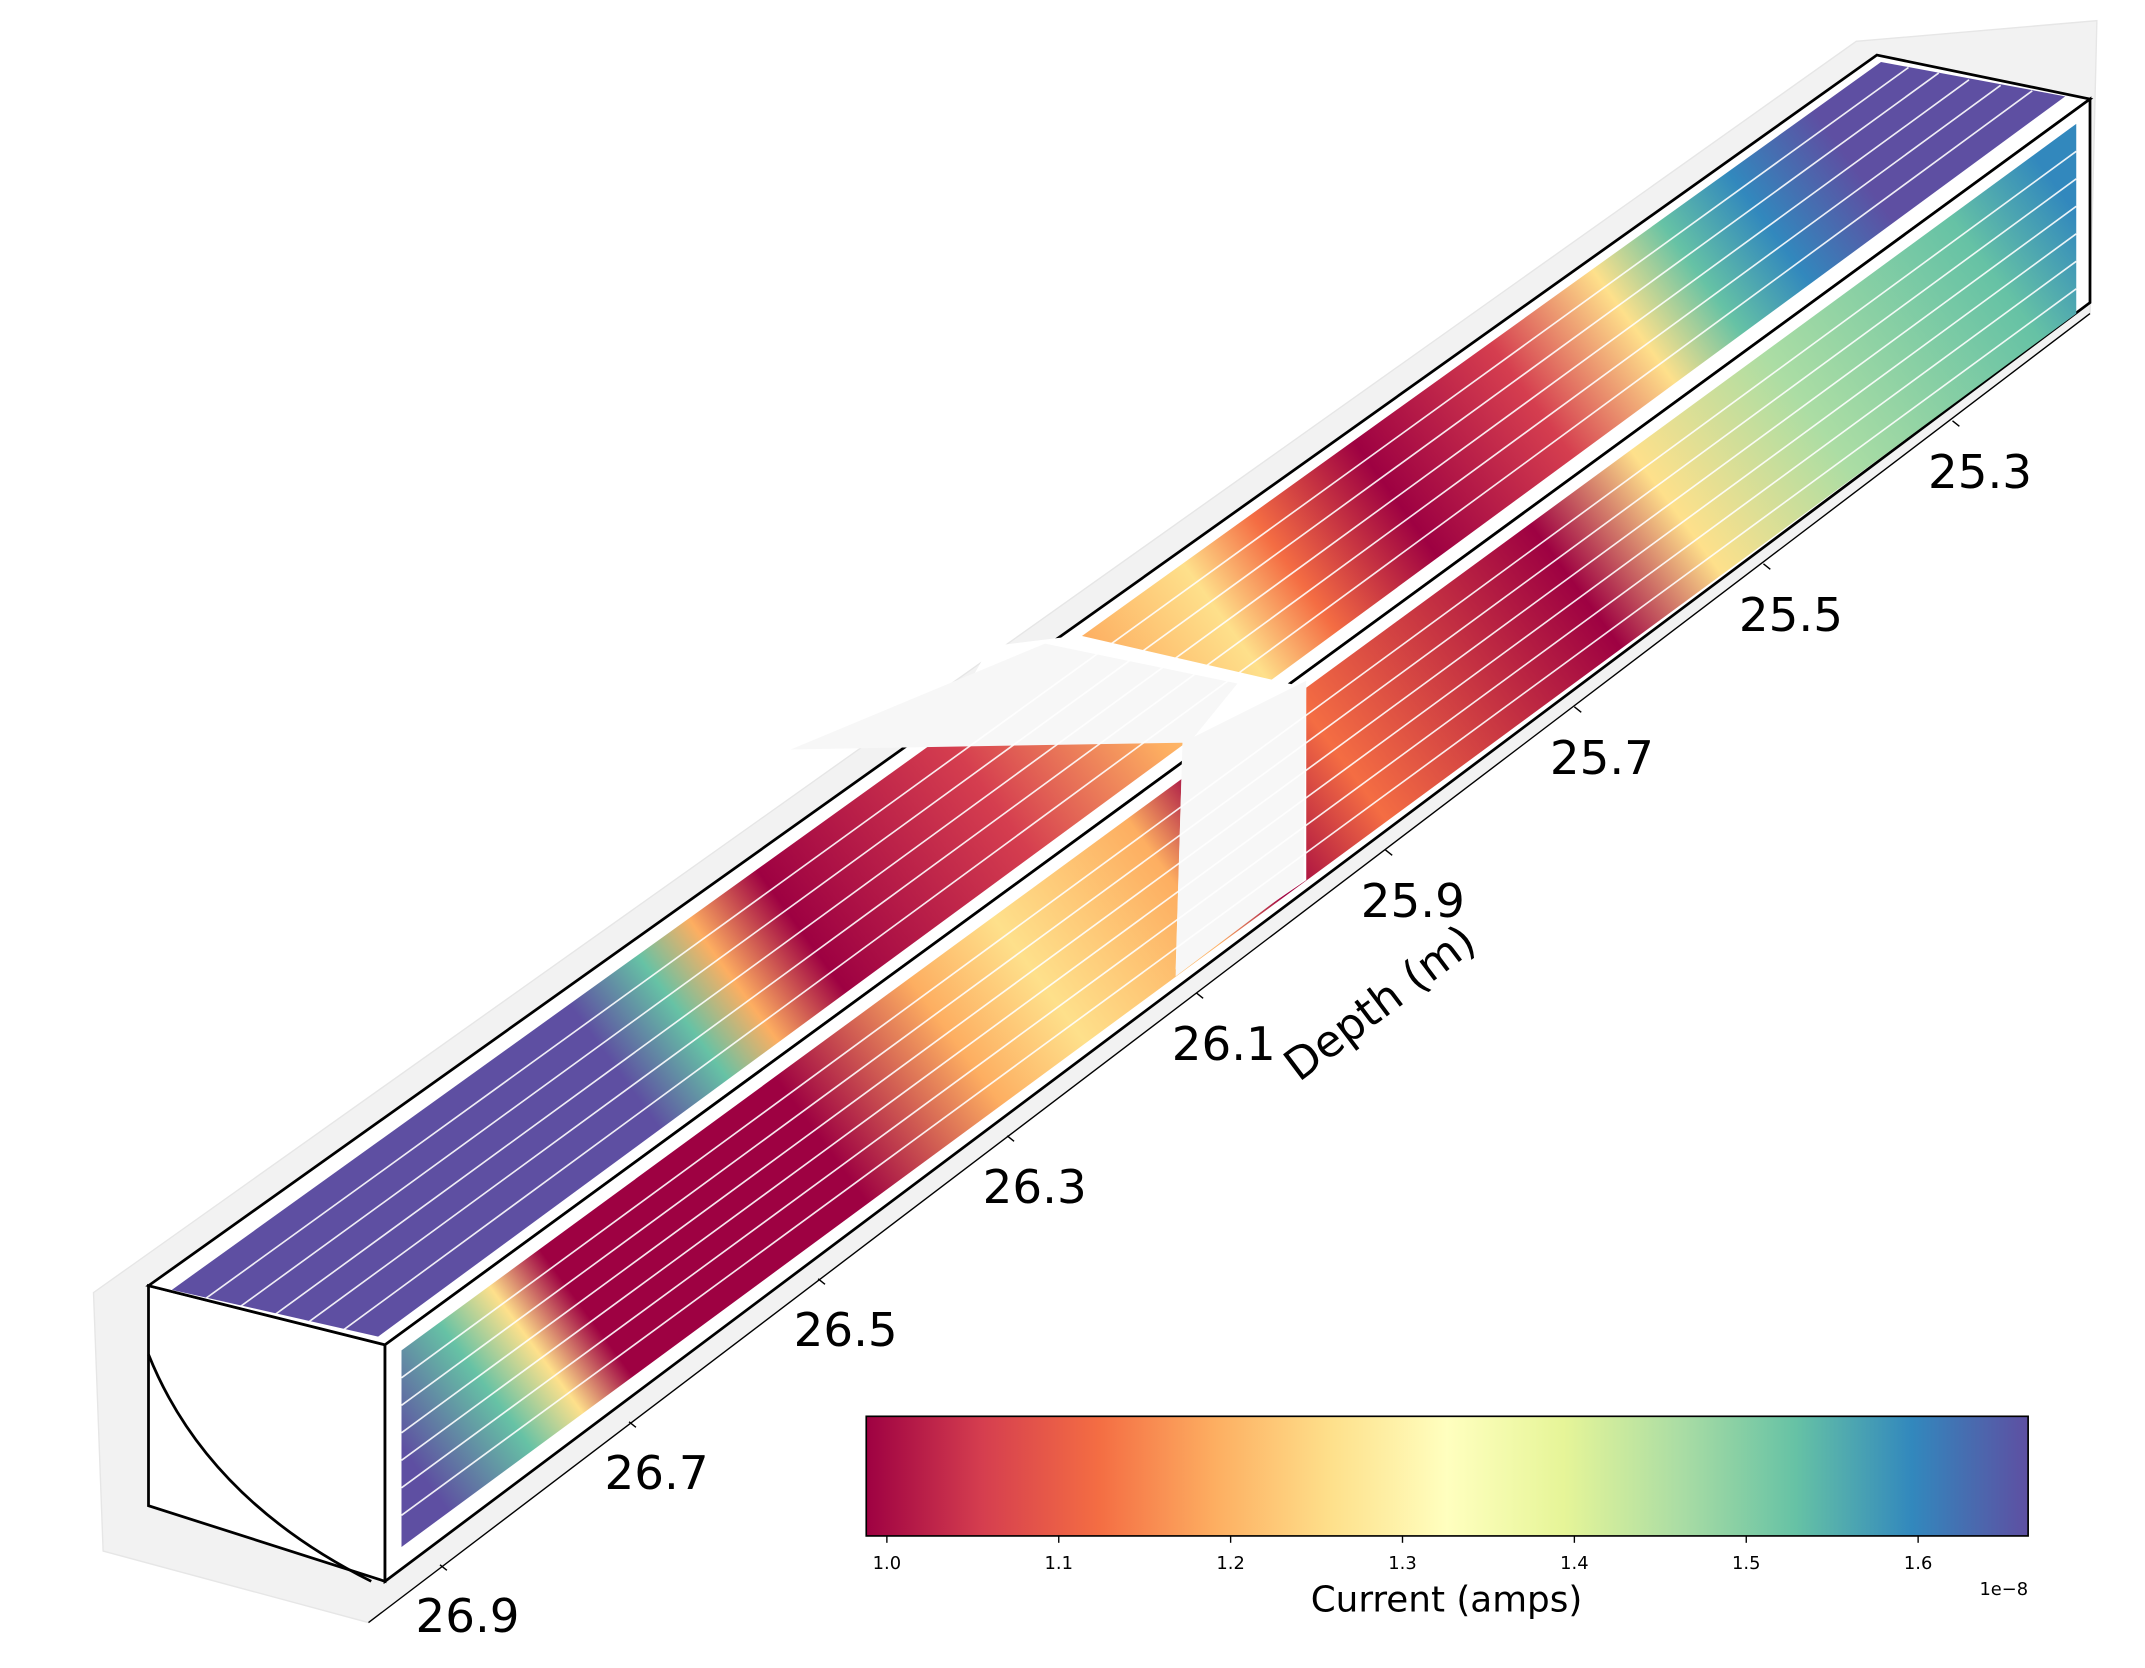 Image resolution: width=2145 pixels, height=1668 pixels. I want to click on colorbar-tick-label: 1.0, so click(887, 1563).